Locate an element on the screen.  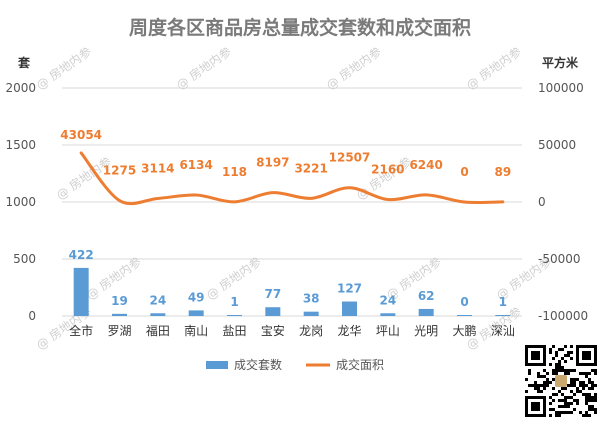
left-tick-label: 0 is located at coordinates (32, 316).